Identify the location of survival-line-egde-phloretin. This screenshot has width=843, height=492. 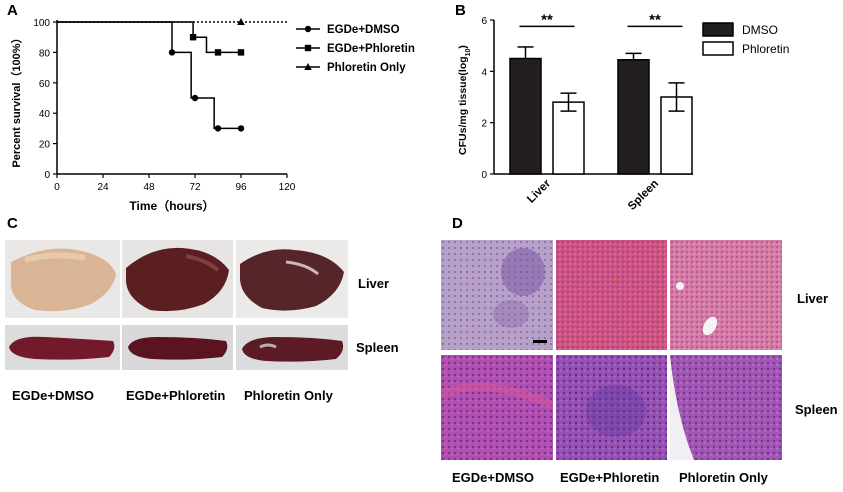
(149, 37).